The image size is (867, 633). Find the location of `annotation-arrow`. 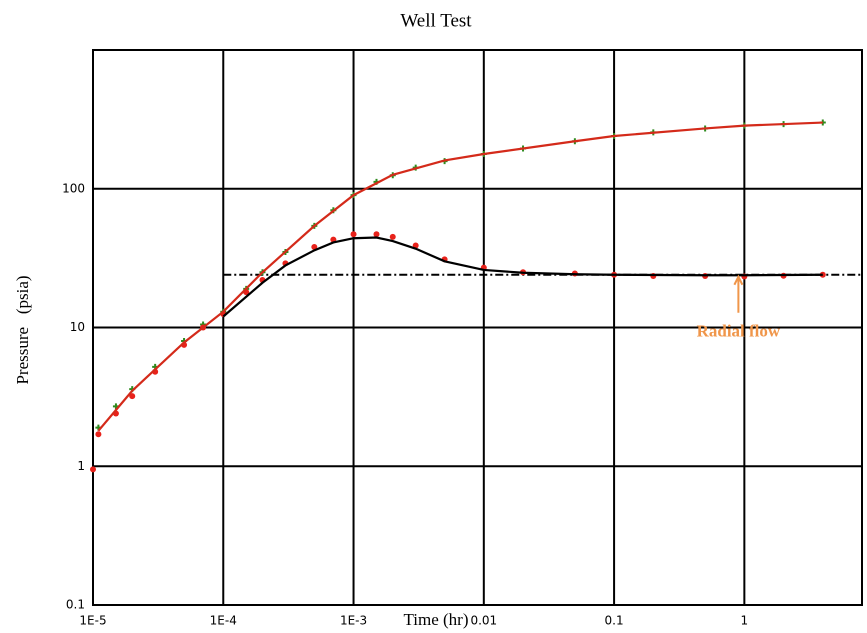

annotation-arrow is located at coordinates (738, 293).